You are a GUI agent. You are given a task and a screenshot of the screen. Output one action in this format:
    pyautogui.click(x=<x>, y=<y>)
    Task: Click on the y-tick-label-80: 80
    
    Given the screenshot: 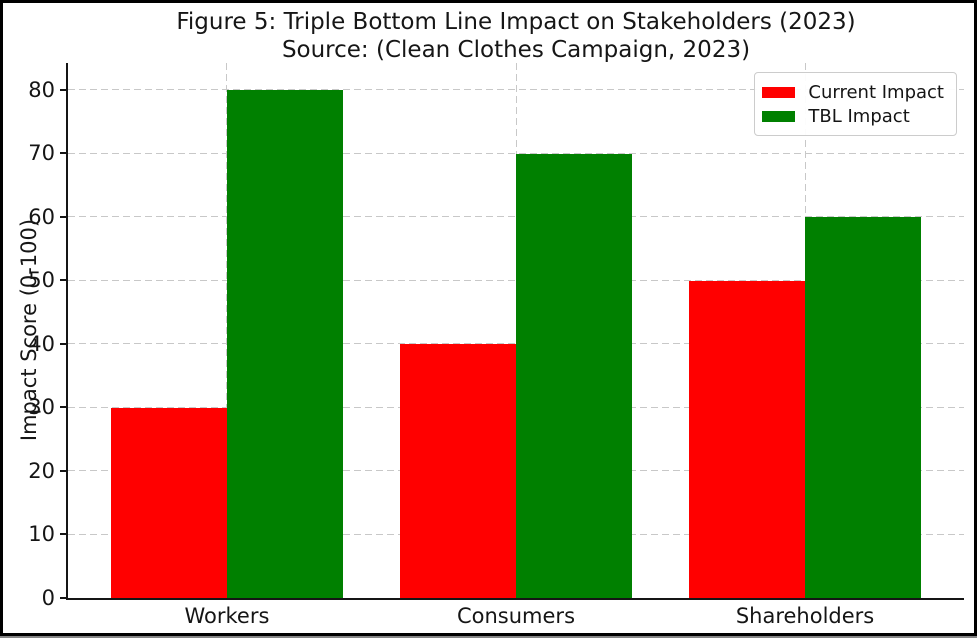 What is the action you would take?
    pyautogui.click(x=41, y=89)
    